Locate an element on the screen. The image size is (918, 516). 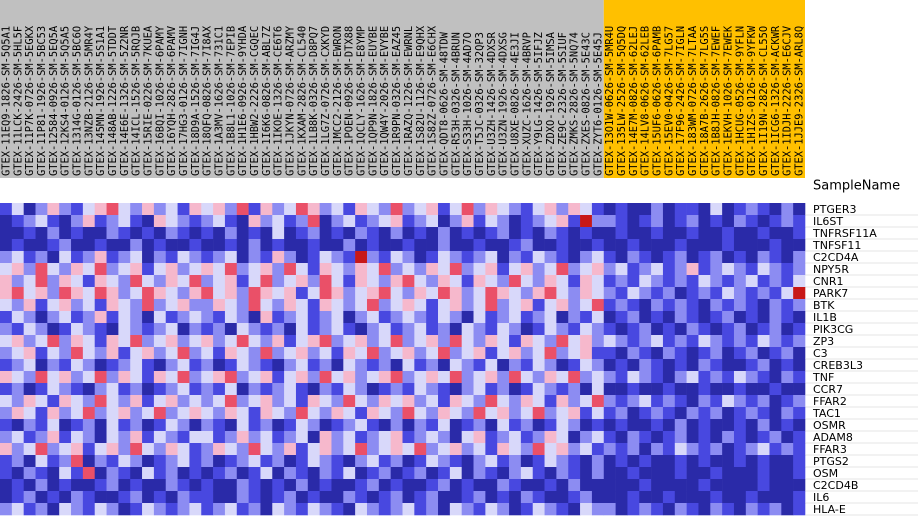
sample-label: GTEX-1B8L1-1026-SM-7EPIB is located at coordinates (231, 101).